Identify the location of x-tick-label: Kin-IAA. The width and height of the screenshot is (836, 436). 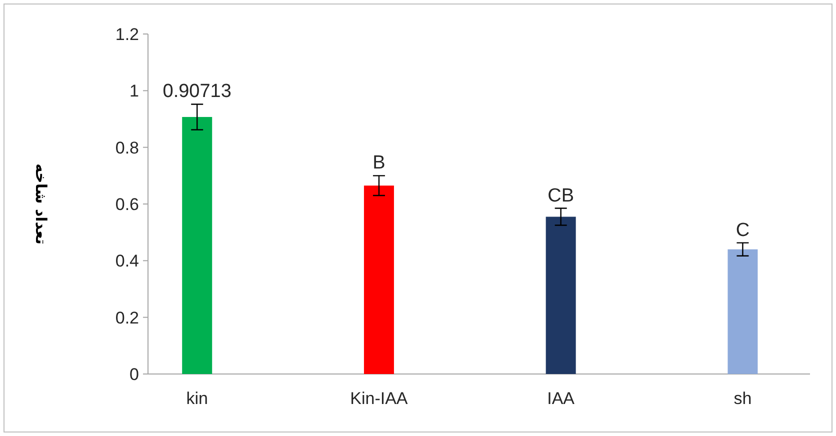
(379, 398).